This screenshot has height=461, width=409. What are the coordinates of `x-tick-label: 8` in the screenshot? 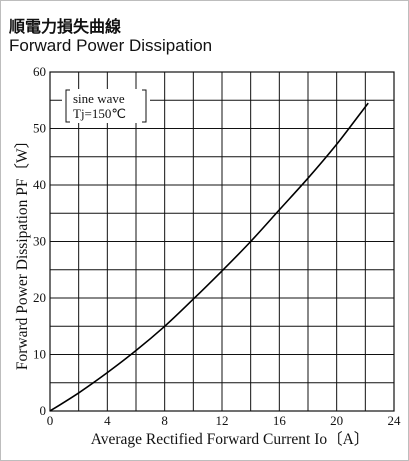 It's located at (164, 420).